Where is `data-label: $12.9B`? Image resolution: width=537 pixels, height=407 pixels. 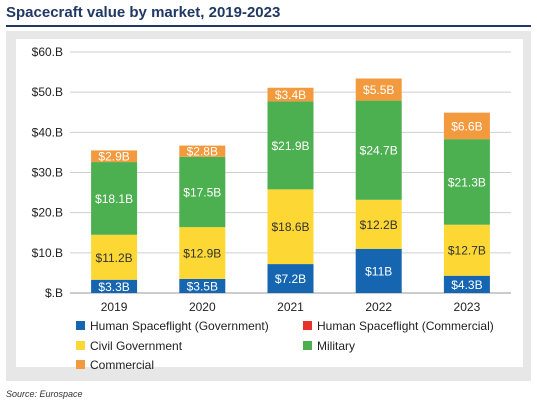
data-label: $12.9B is located at coordinates (202, 254).